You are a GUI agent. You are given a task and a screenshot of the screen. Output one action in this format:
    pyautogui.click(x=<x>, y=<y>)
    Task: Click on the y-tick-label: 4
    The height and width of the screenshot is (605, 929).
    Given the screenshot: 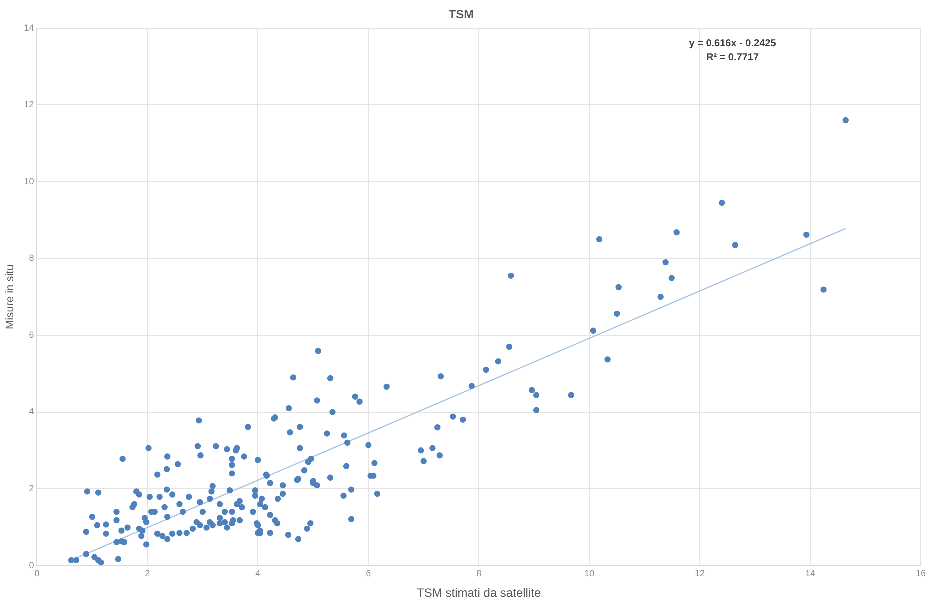 What is the action you would take?
    pyautogui.click(x=31, y=411)
    